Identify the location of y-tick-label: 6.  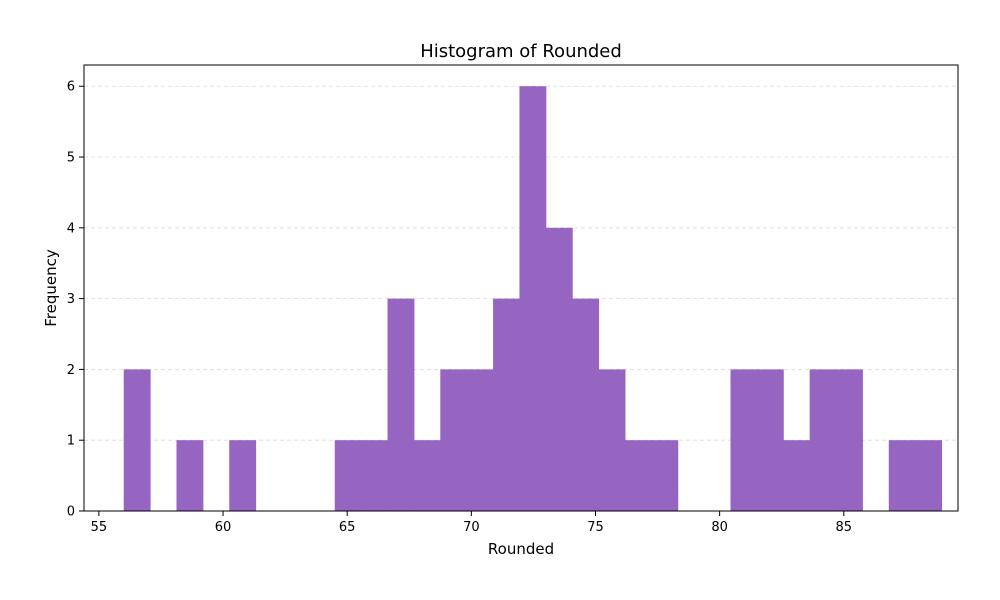
(71, 87).